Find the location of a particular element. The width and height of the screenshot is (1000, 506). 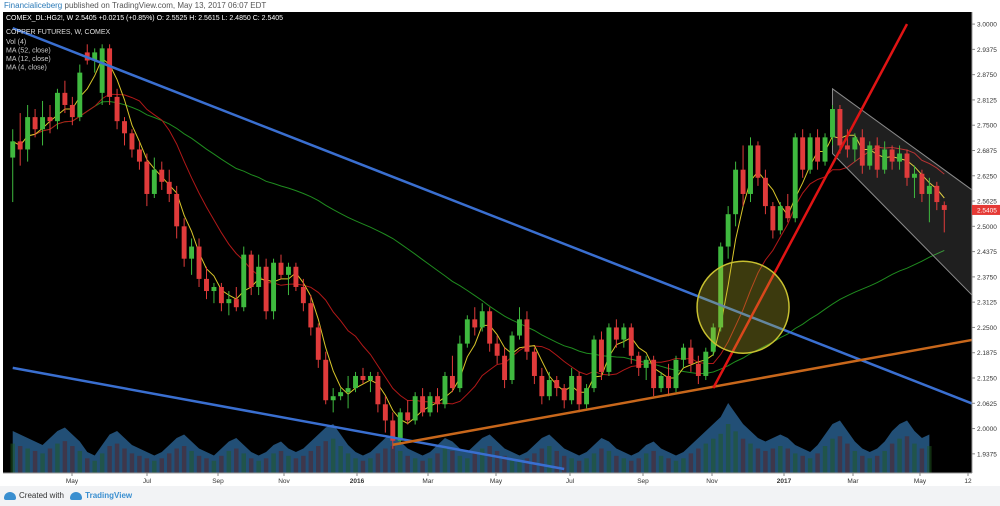

x-tick-label: 2016 is located at coordinates (357, 481).